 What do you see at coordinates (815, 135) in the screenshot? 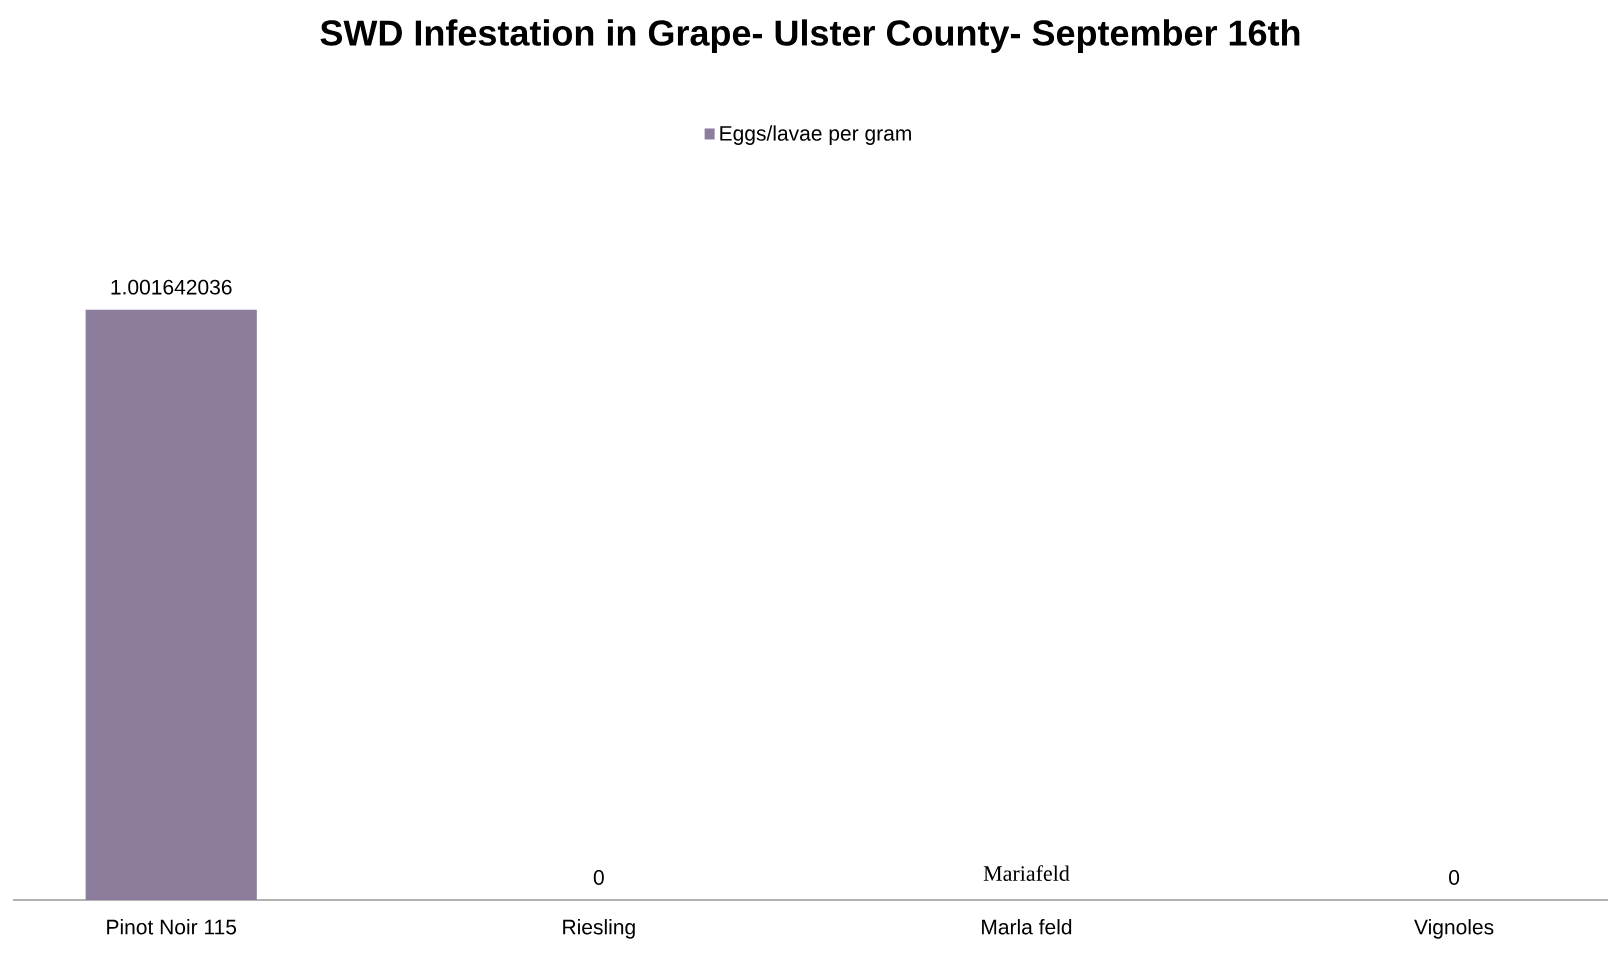
I see `legend-label: Eggs/lavae per gram` at bounding box center [815, 135].